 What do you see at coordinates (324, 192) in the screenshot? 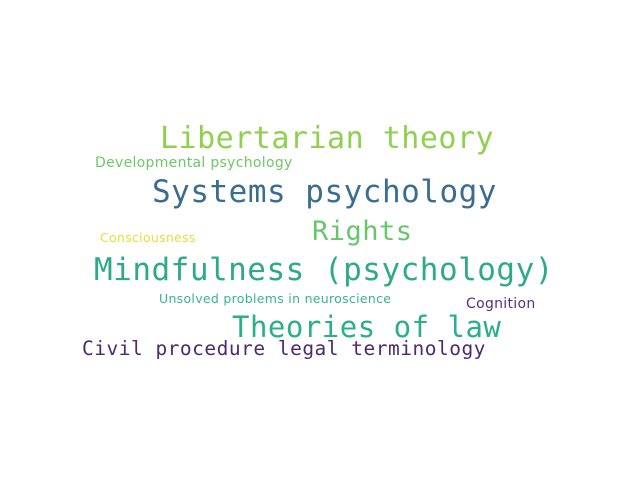
I see `word-systems-psychology: Systems psychology` at bounding box center [324, 192].